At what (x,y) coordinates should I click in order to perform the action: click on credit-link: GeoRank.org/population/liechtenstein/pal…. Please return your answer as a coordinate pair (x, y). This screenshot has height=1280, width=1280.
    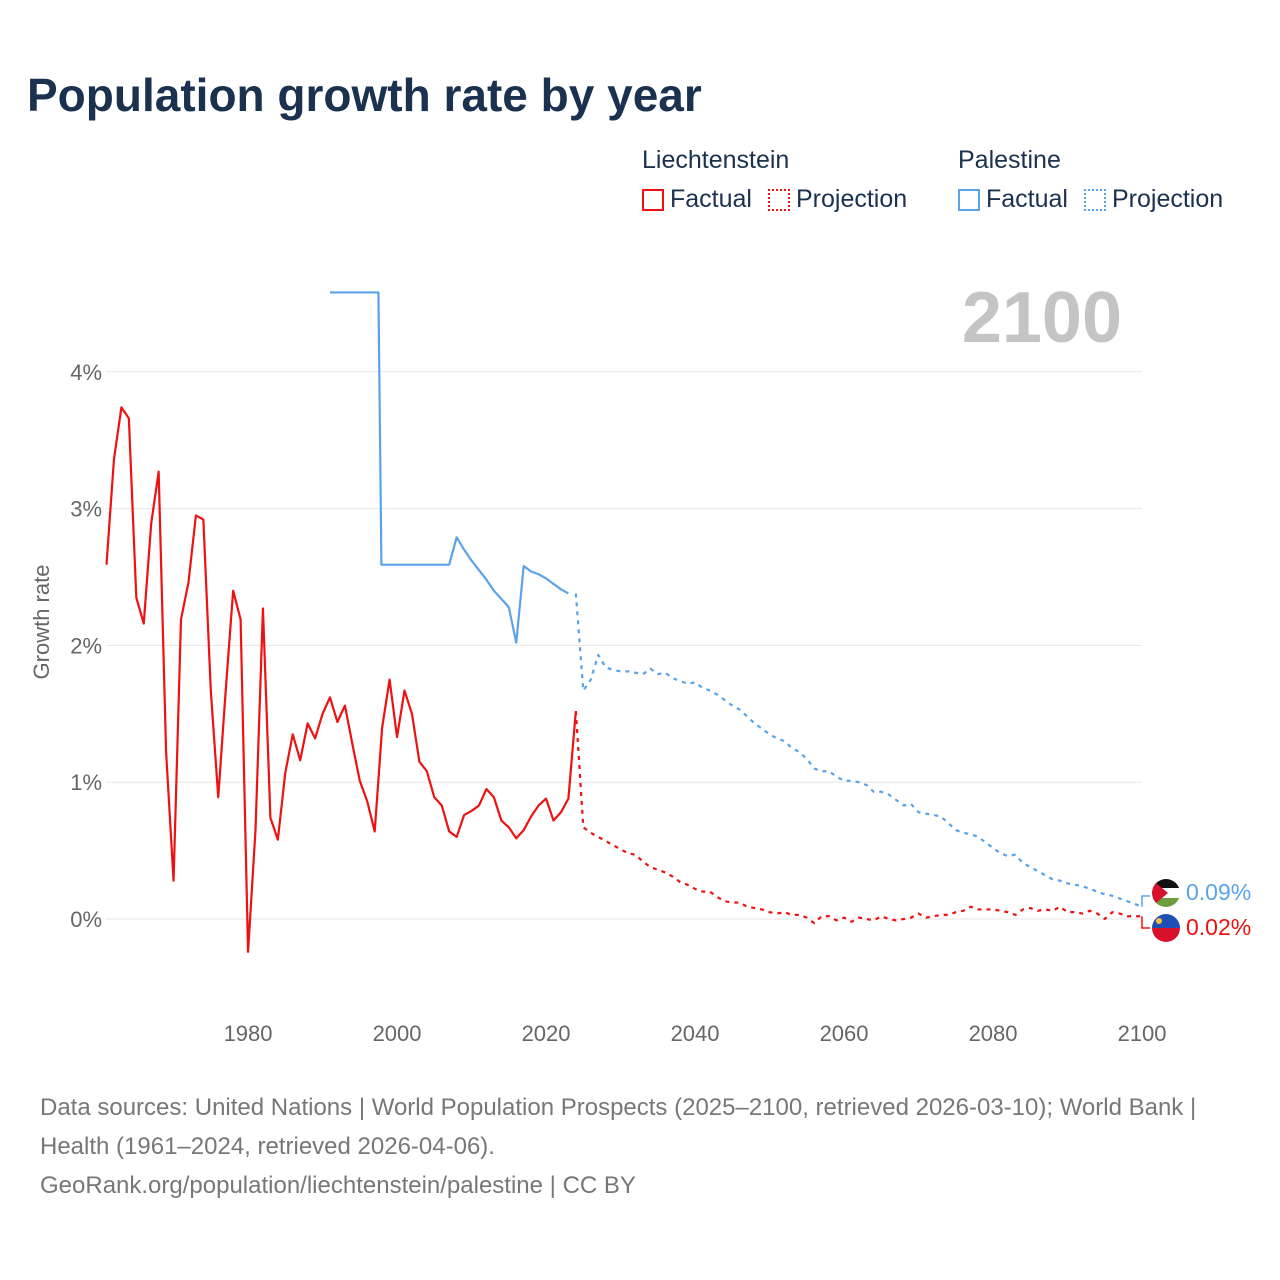
    Looking at the image, I should click on (338, 1185).